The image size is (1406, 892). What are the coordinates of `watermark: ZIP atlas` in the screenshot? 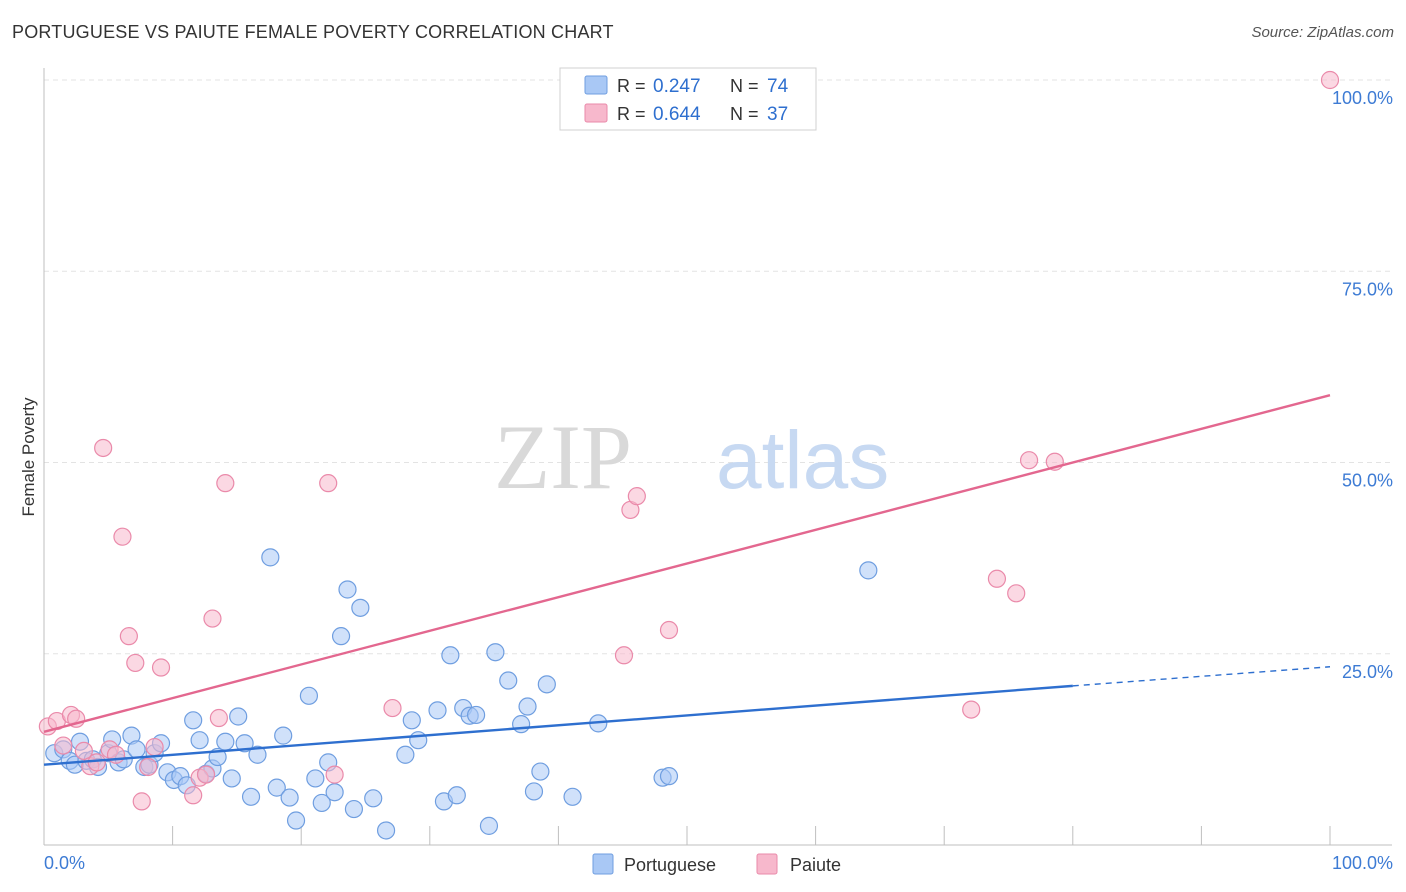 It's located at (691, 457).